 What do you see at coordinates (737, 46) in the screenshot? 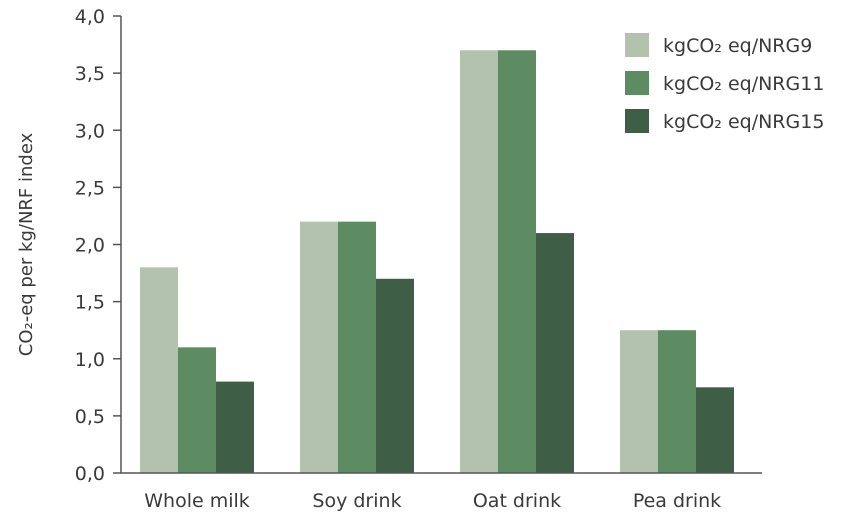
I see `legend-label: kgCO₂ eq/NRG9` at bounding box center [737, 46].